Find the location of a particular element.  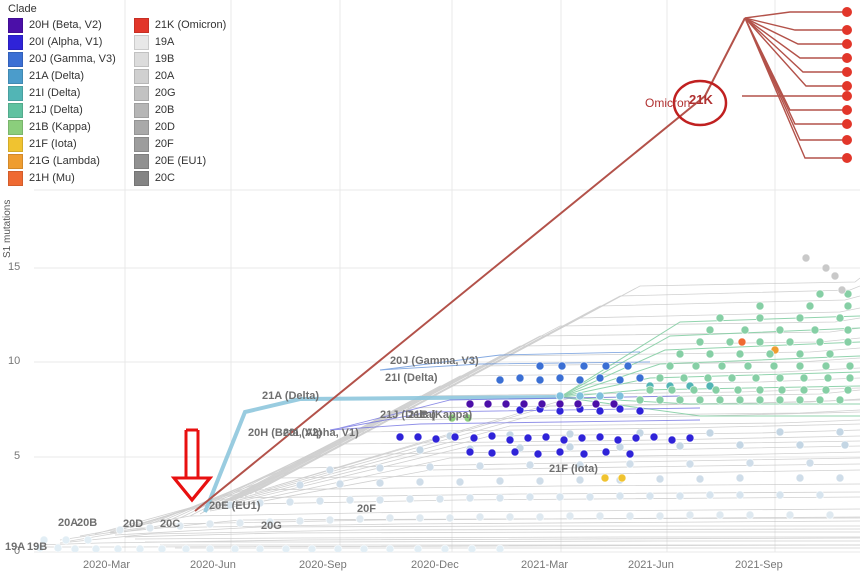

legend-item: 20G is located at coordinates (180, 93).